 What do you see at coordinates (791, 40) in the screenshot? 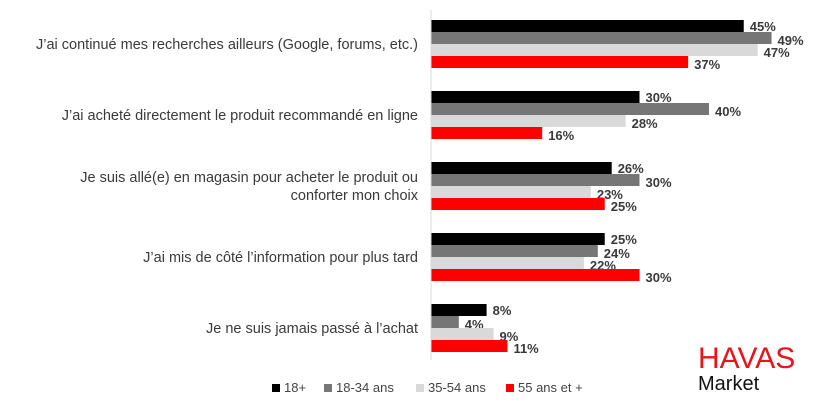
I see `data-label: 49%` at bounding box center [791, 40].